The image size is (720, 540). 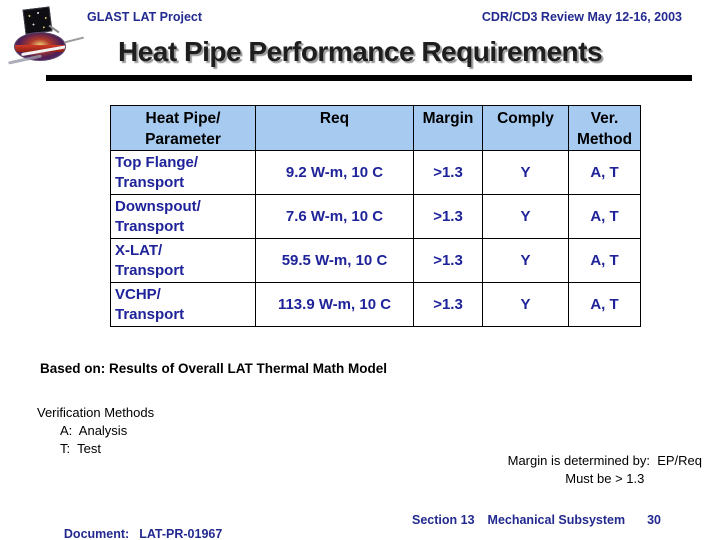 What do you see at coordinates (369, 78) in the screenshot?
I see `title-divider-rule` at bounding box center [369, 78].